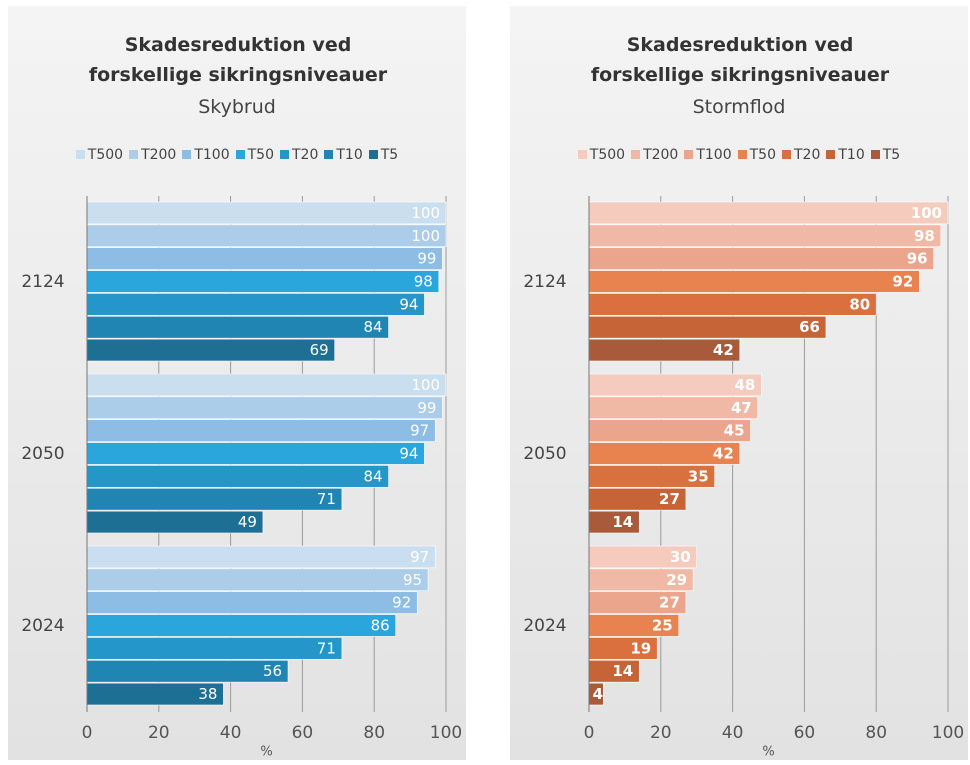 The image size is (970, 765). What do you see at coordinates (589, 733) in the screenshot?
I see `x-tick-label: 0` at bounding box center [589, 733].